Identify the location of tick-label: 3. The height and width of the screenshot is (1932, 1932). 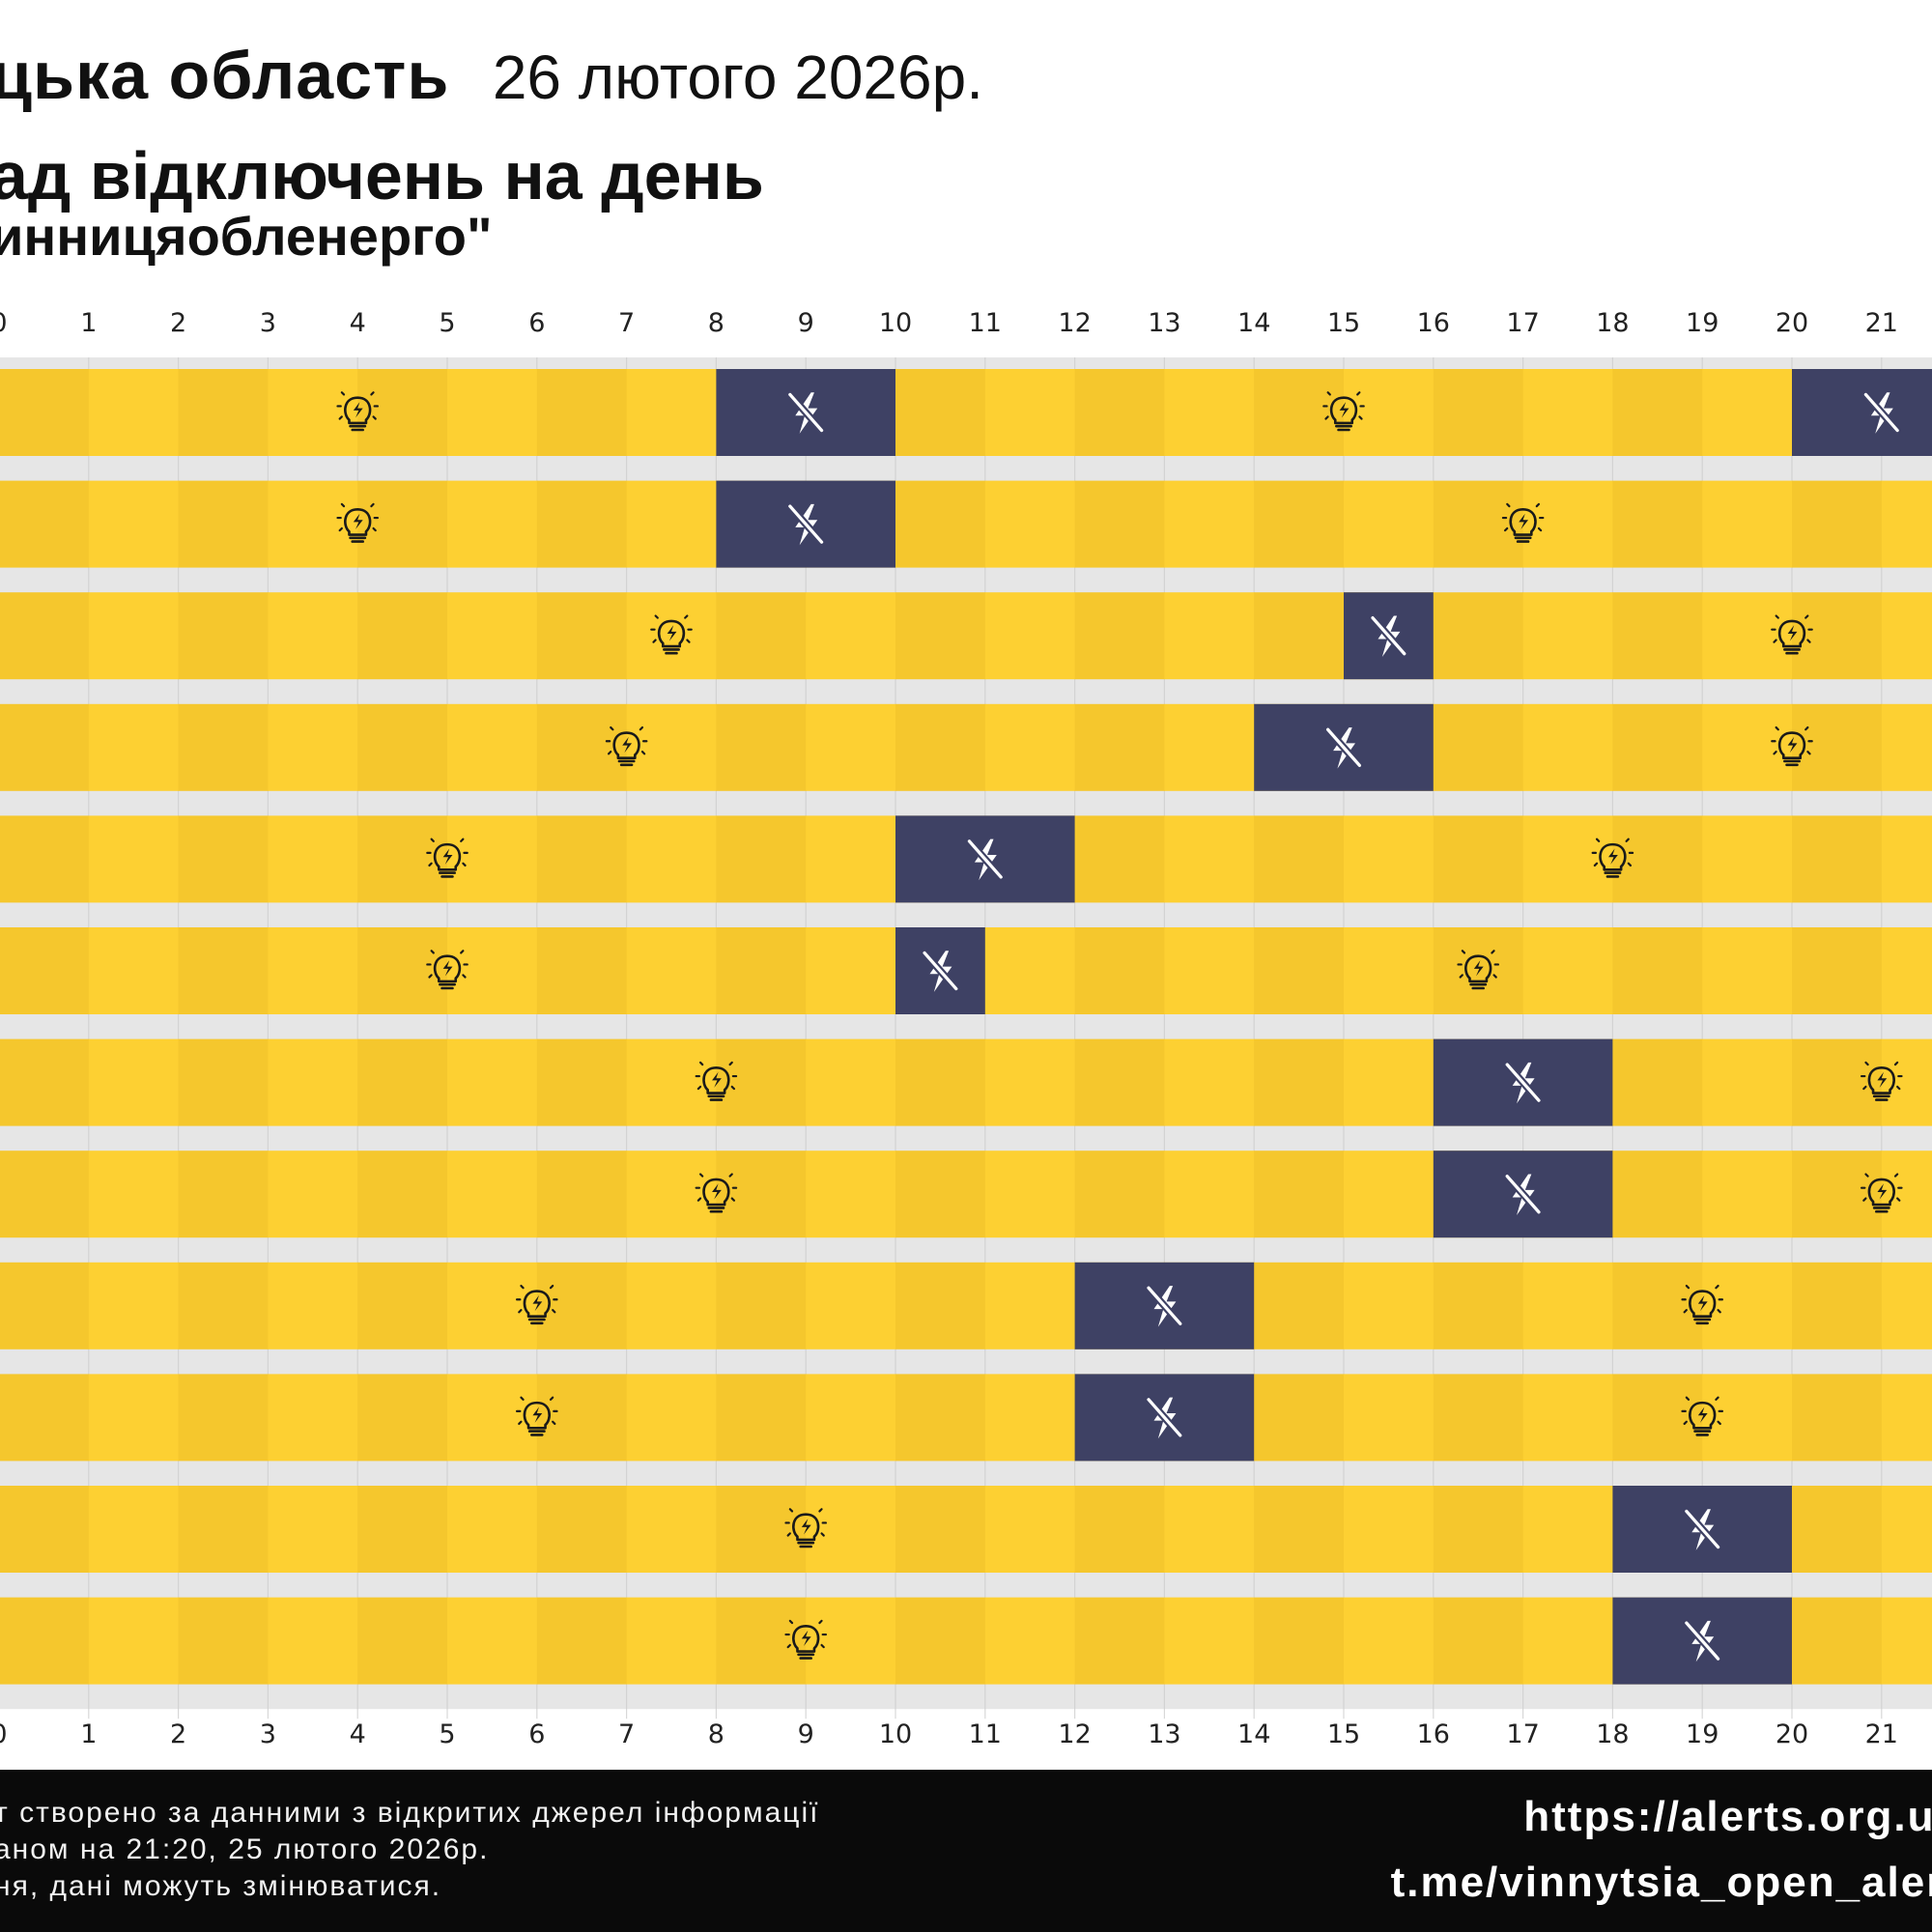
(268, 1734).